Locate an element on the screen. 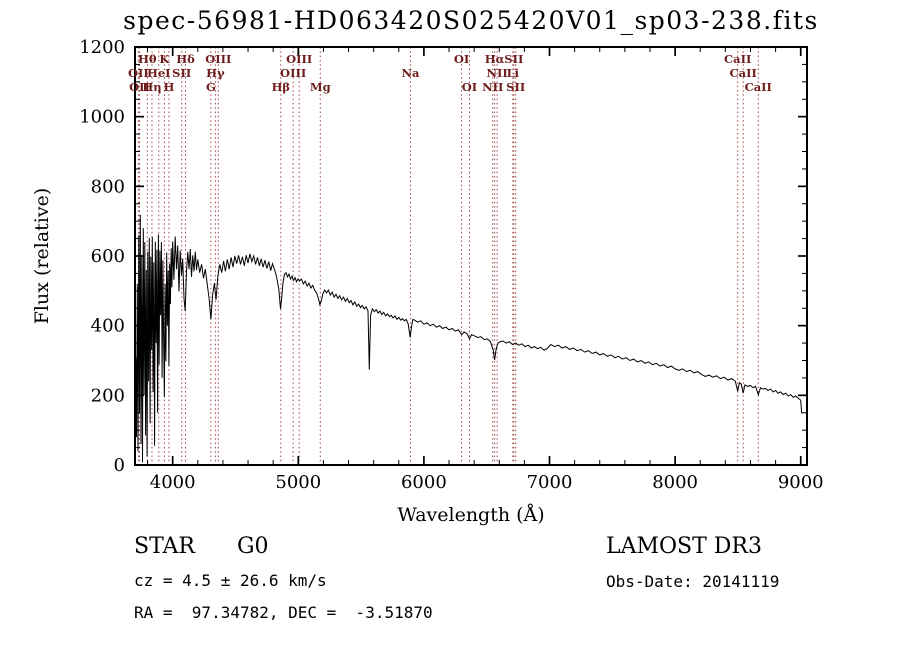  y-tick-label: 200 is located at coordinates (108, 395).